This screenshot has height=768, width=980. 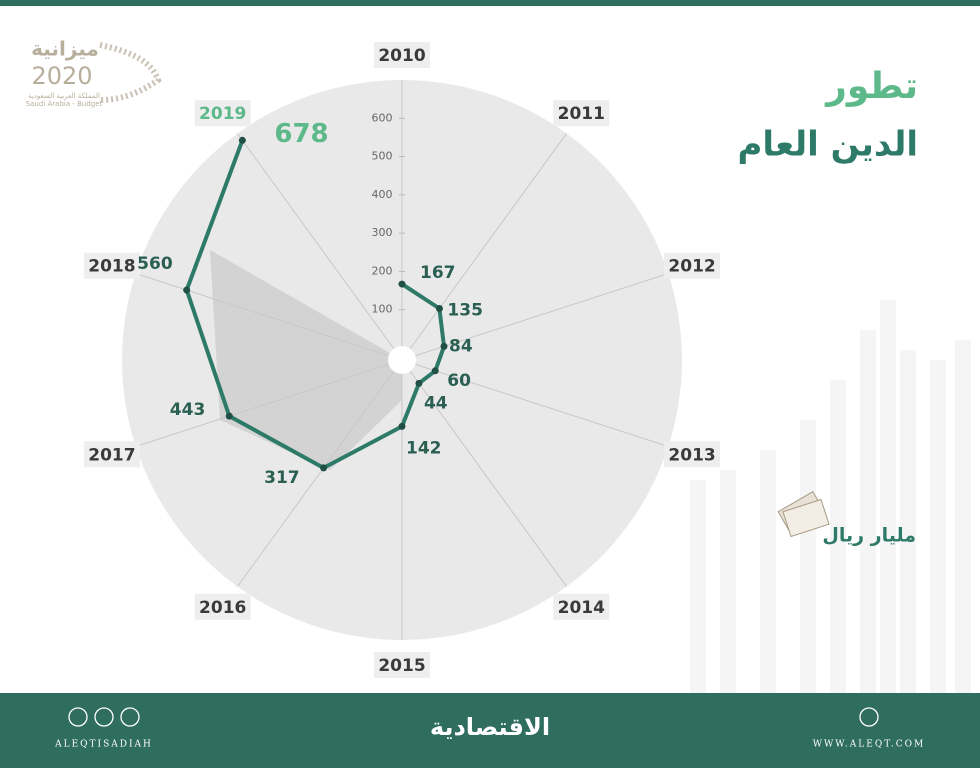 I want to click on data-label: 135, so click(x=465, y=310).